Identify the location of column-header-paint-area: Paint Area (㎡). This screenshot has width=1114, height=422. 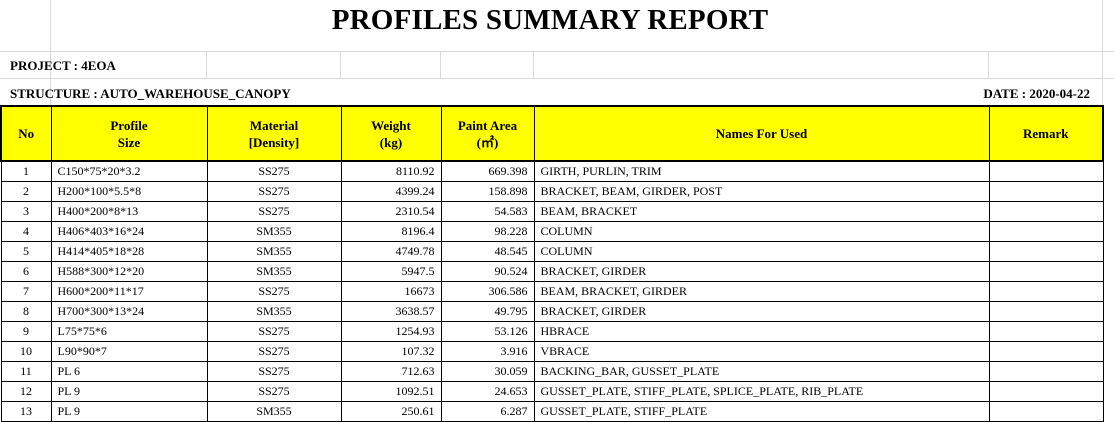
(487, 133).